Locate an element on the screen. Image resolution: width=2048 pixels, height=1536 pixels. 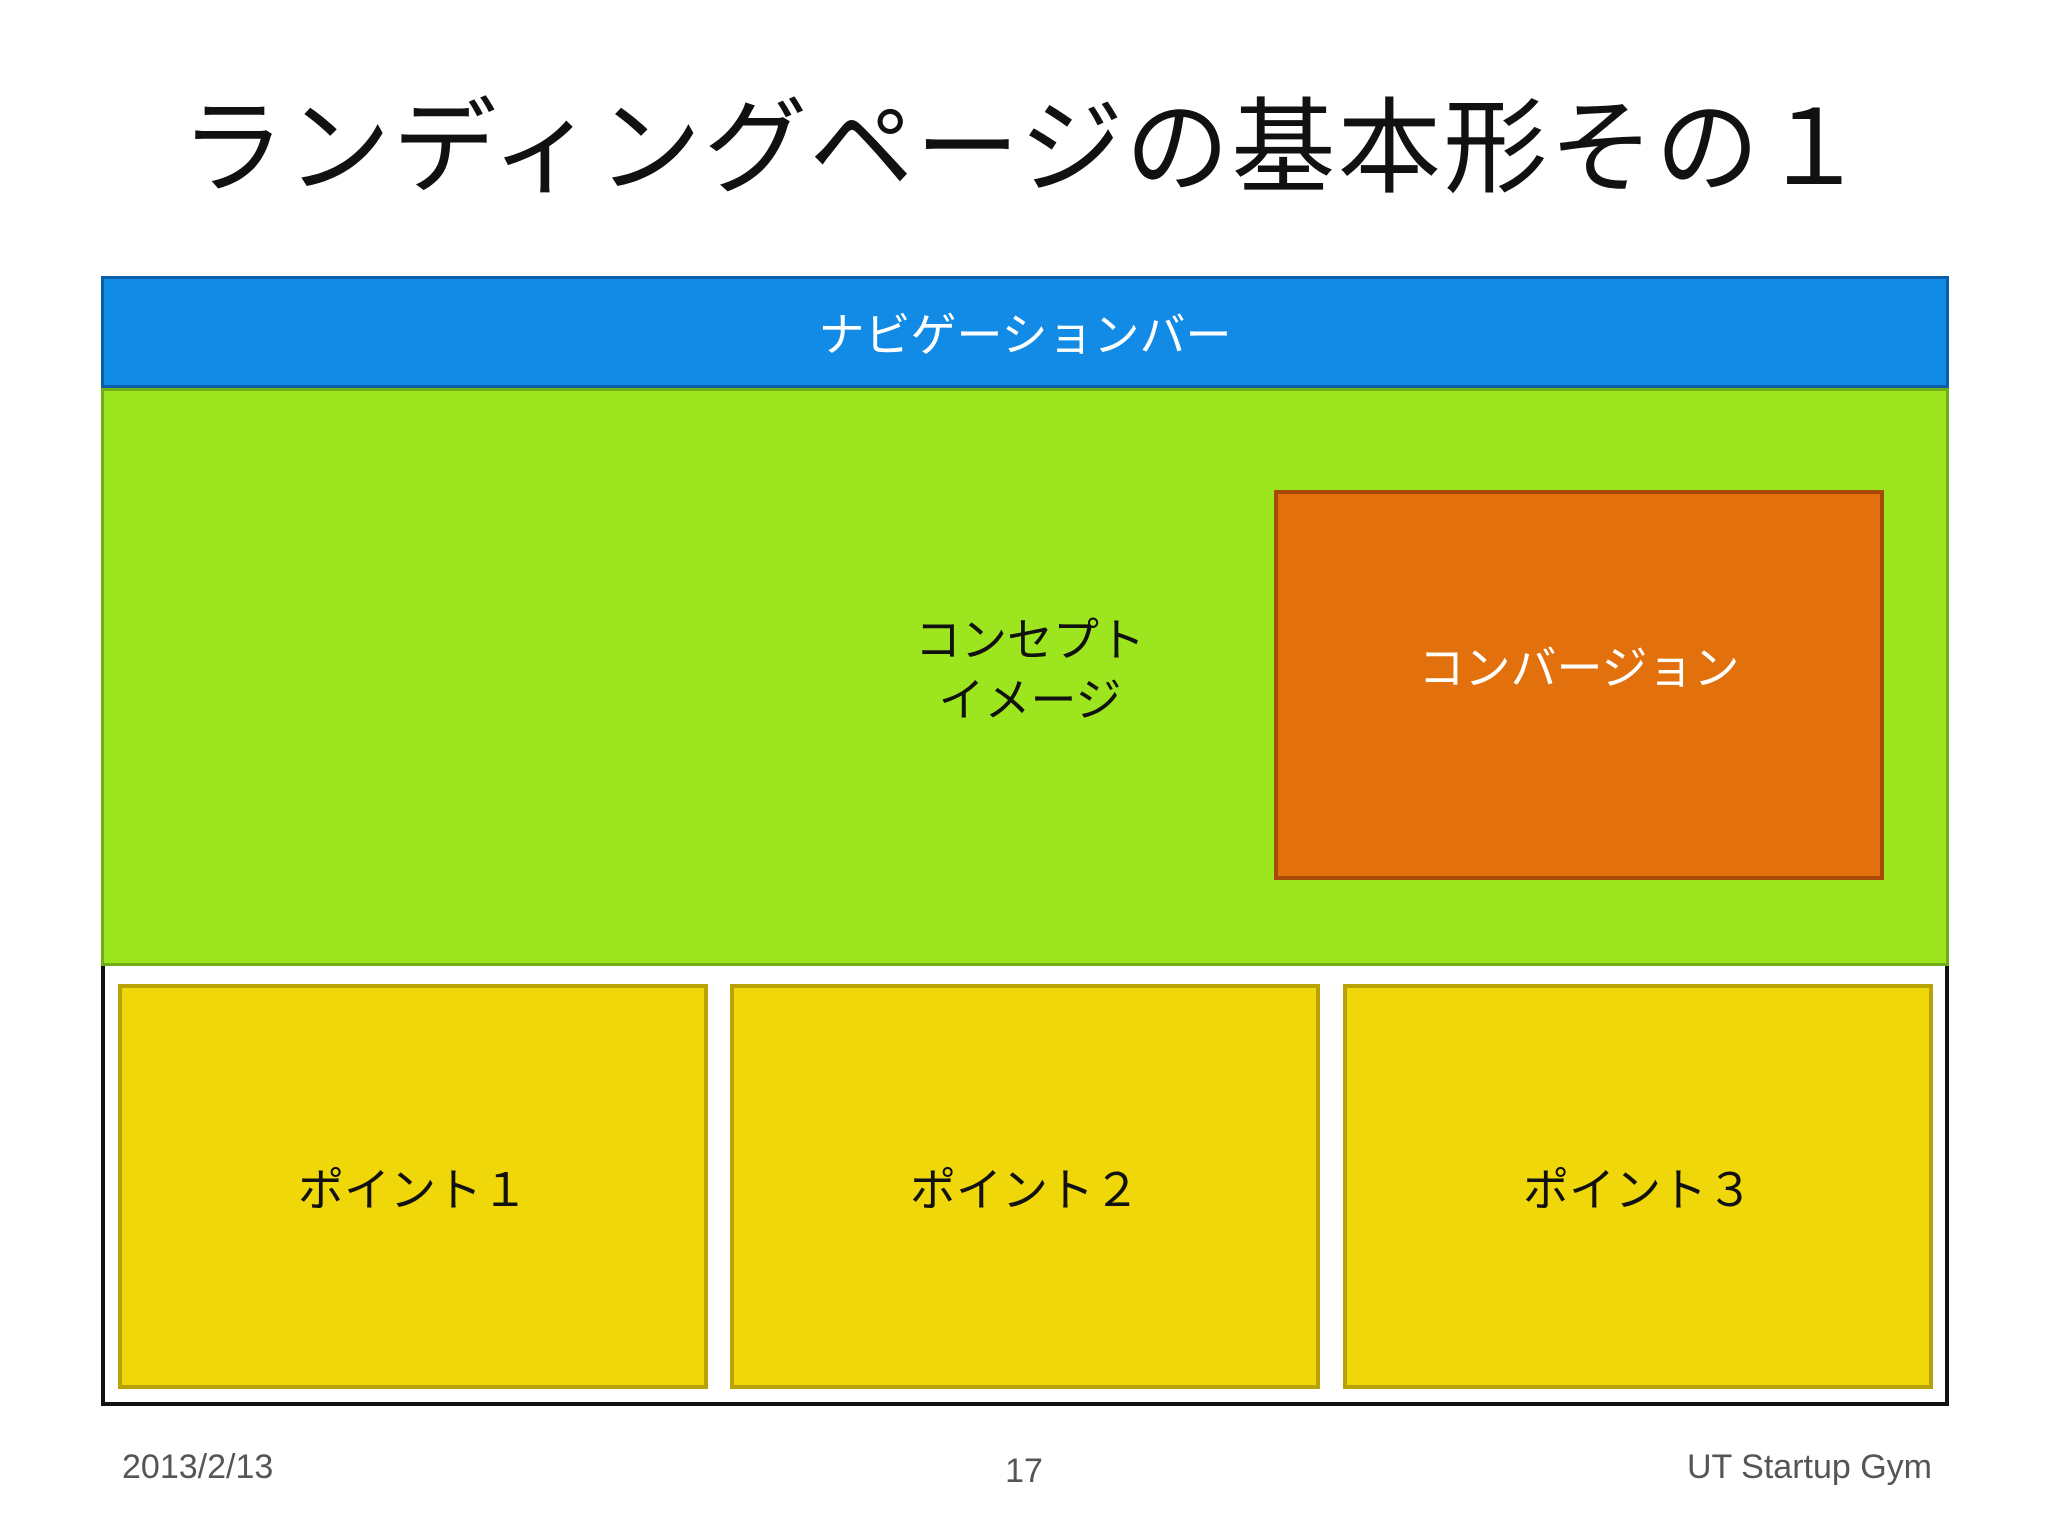
footer-page-number: 17 is located at coordinates (1024, 1471).